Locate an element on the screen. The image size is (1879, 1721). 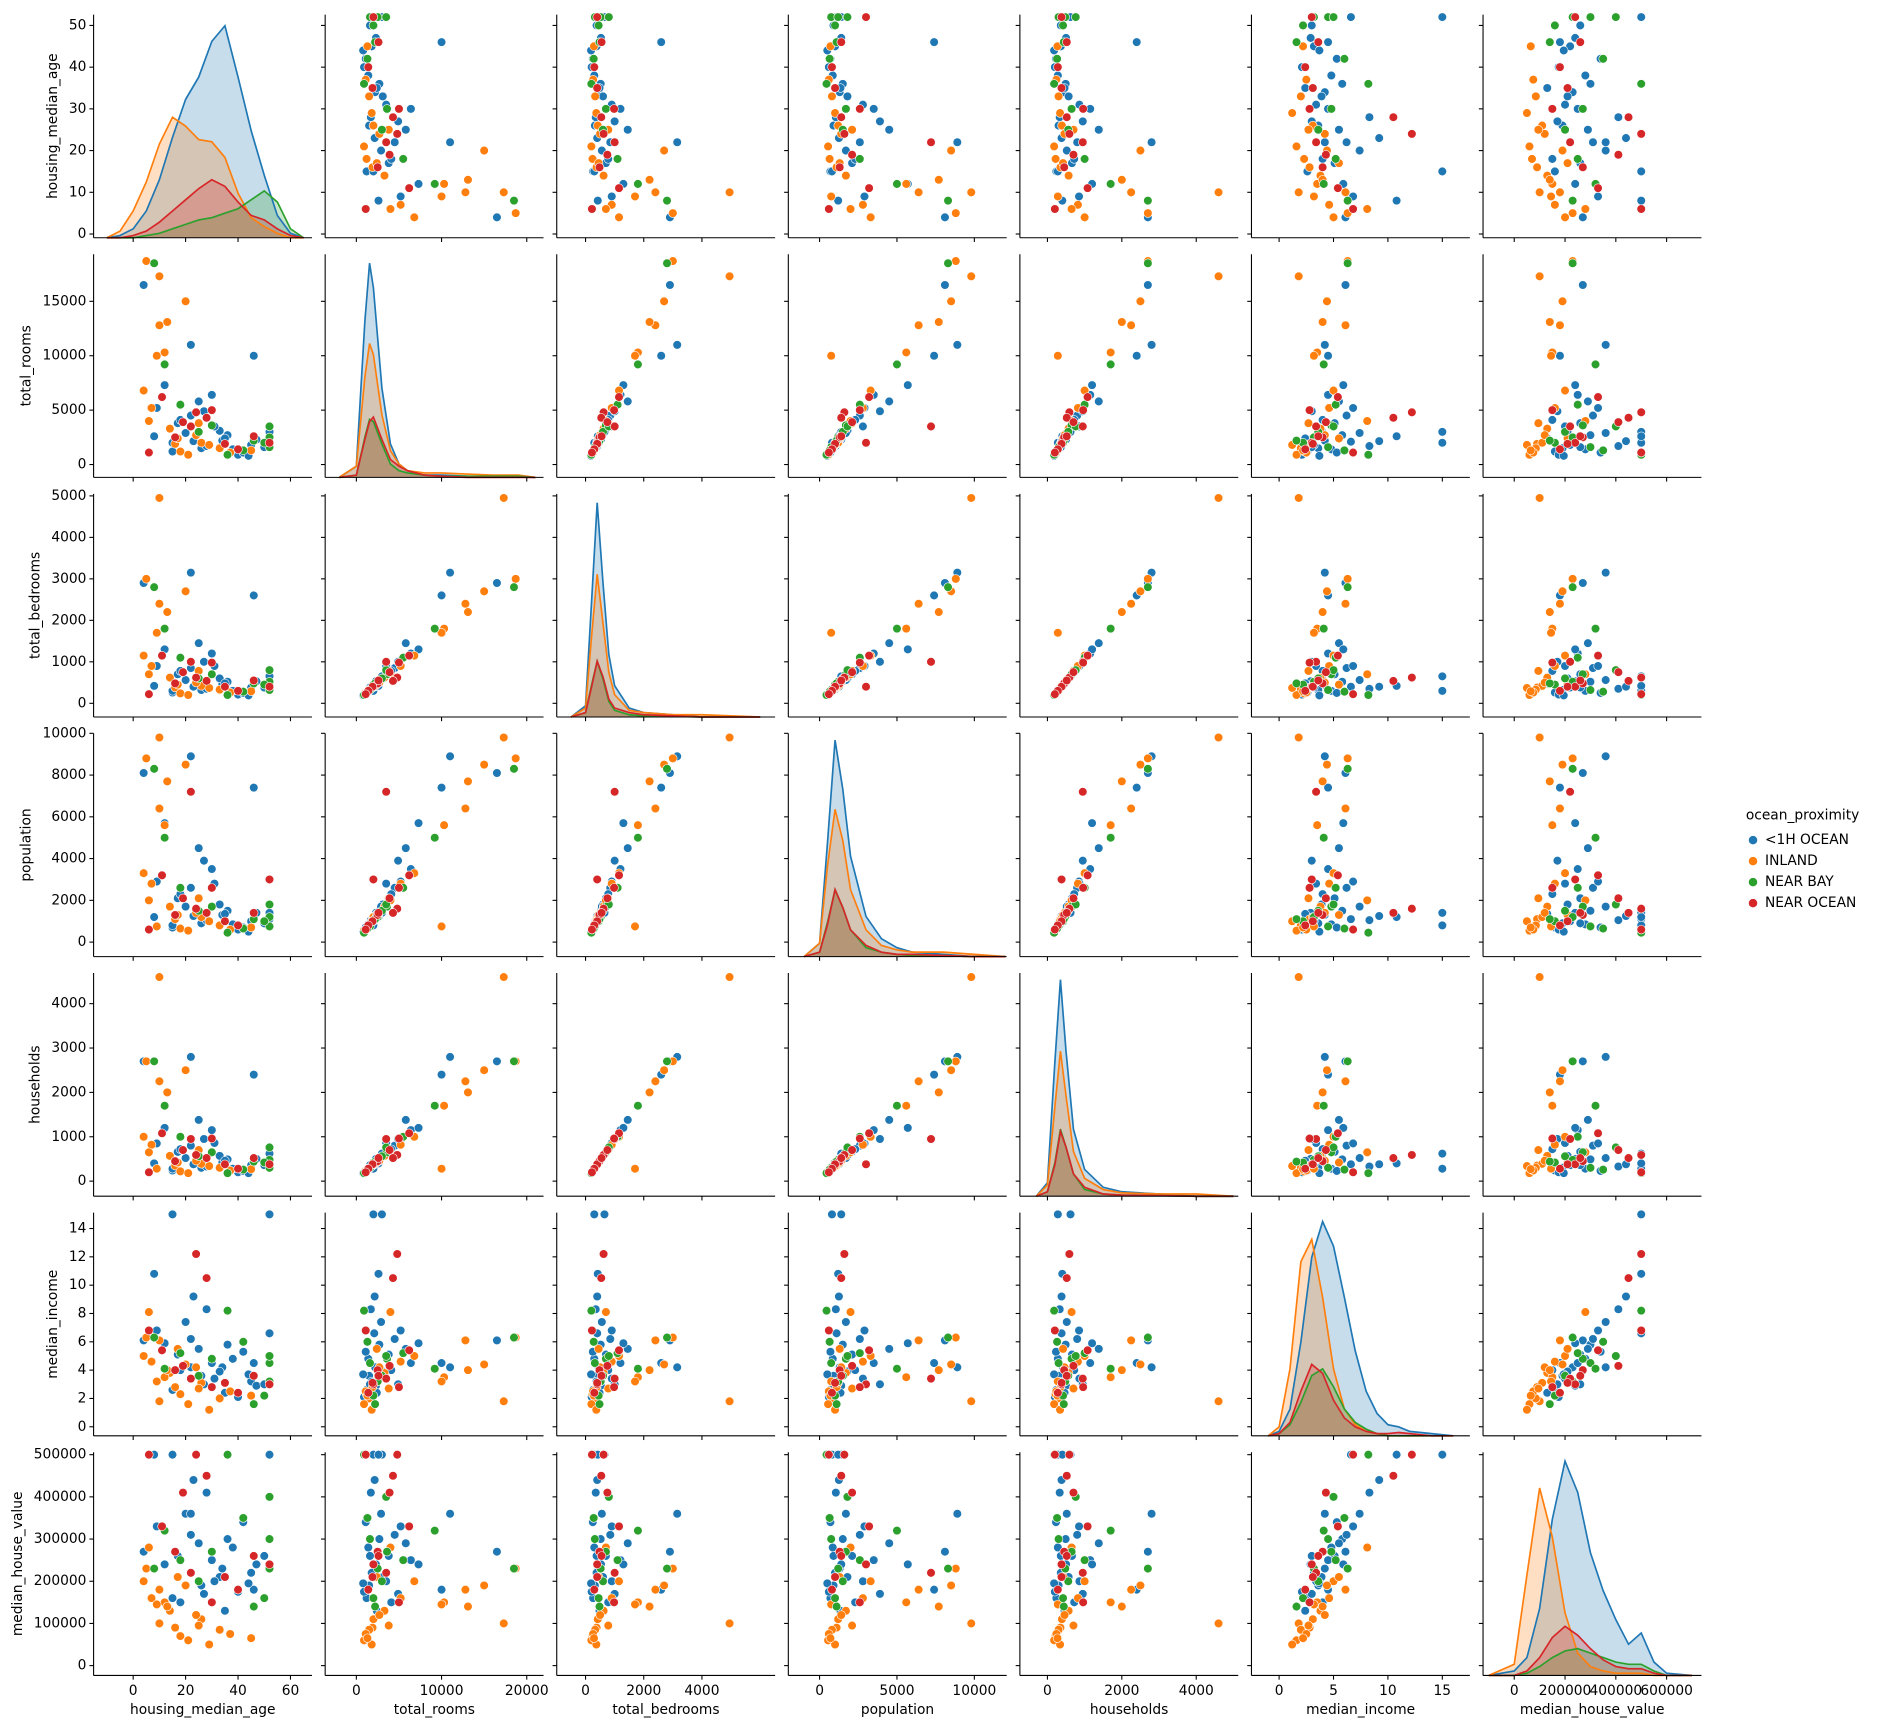
x-axis-label: total_rooms is located at coordinates (434, 1710).